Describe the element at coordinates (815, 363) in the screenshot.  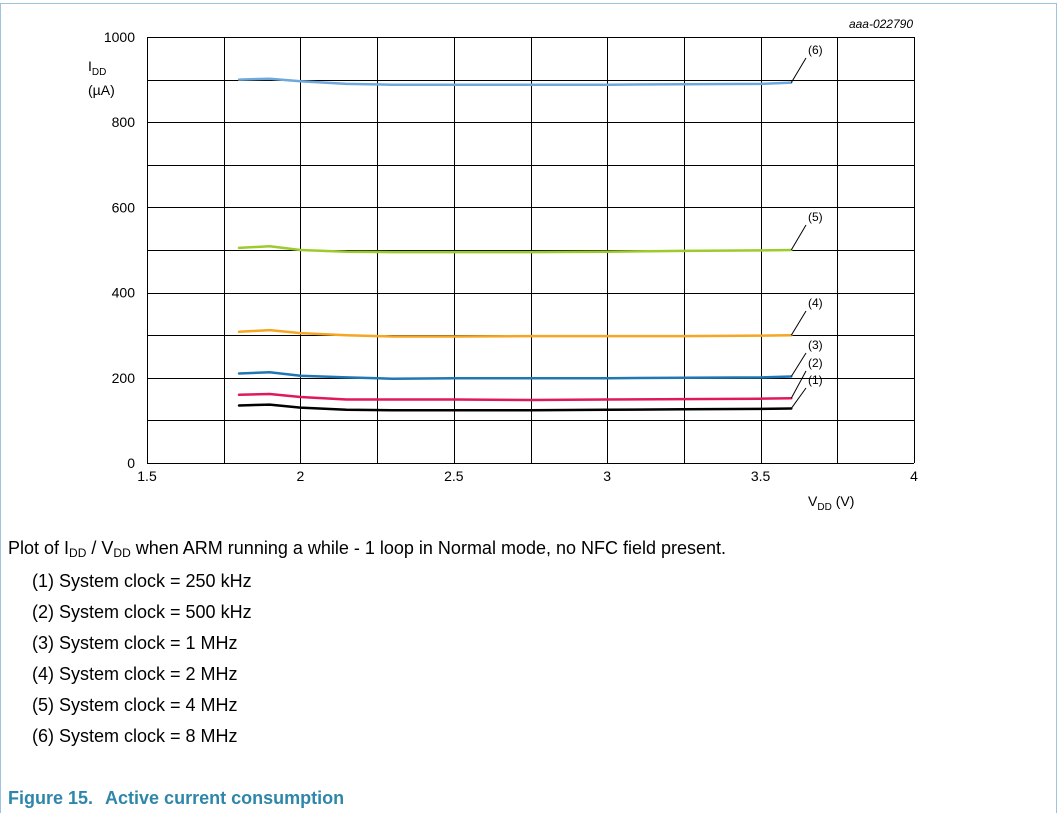
I see `curve-label: (2)` at that location.